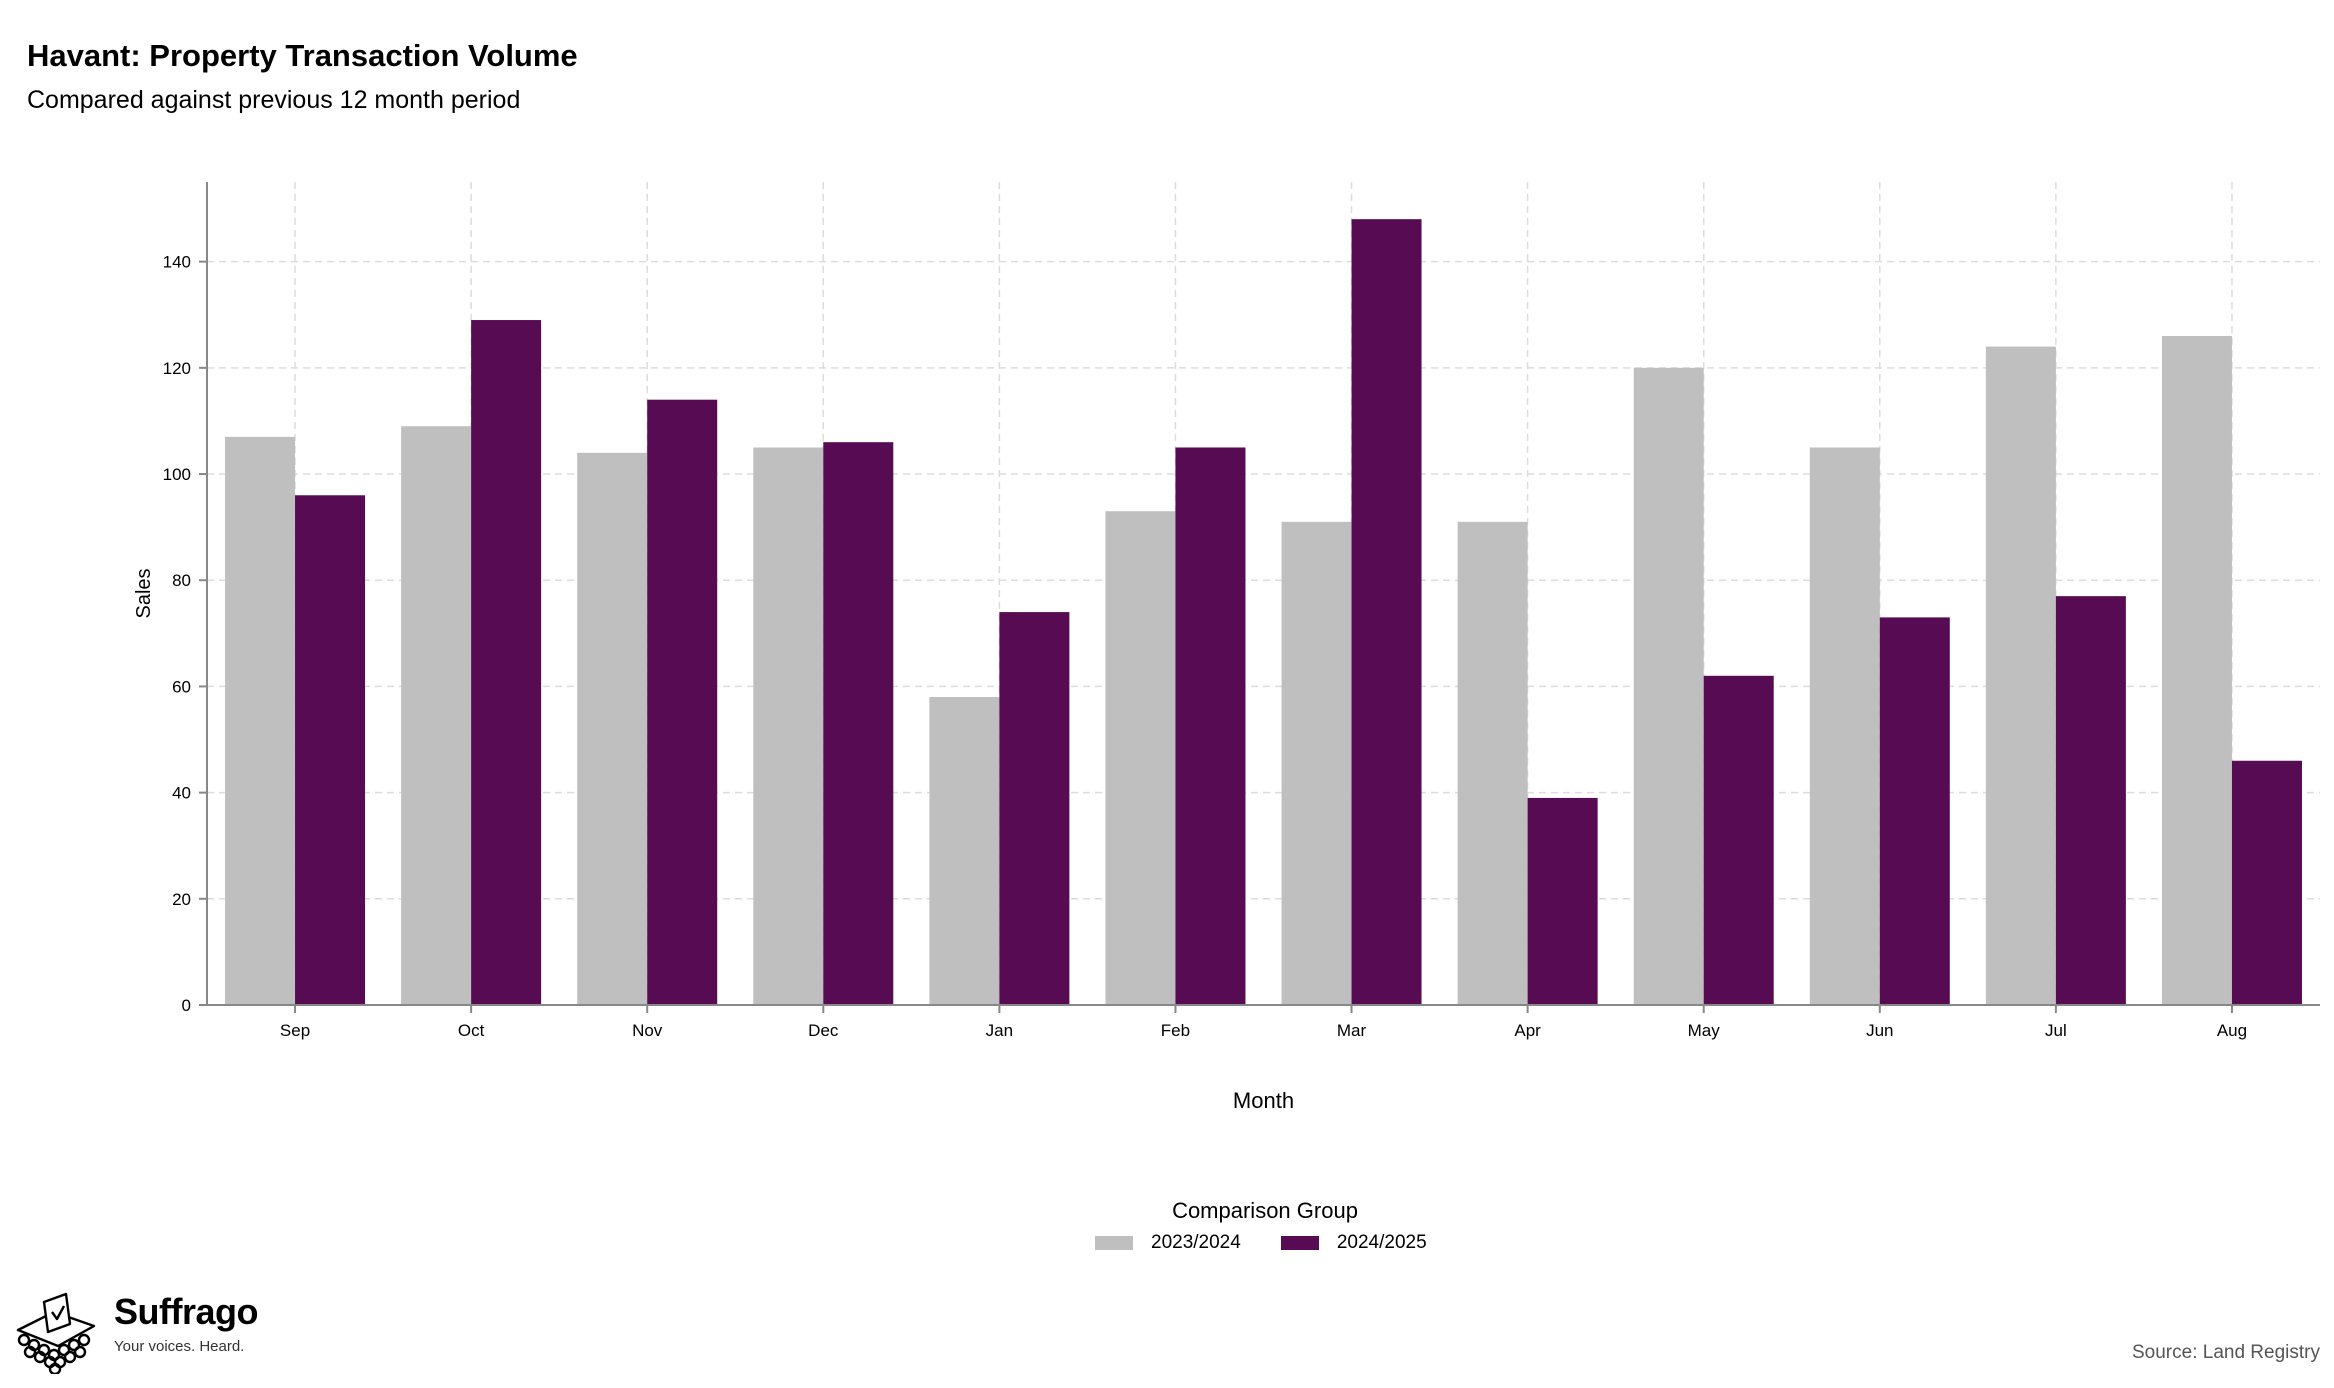 This screenshot has height=1388, width=2334. I want to click on bar-2-may, so click(1738, 840).